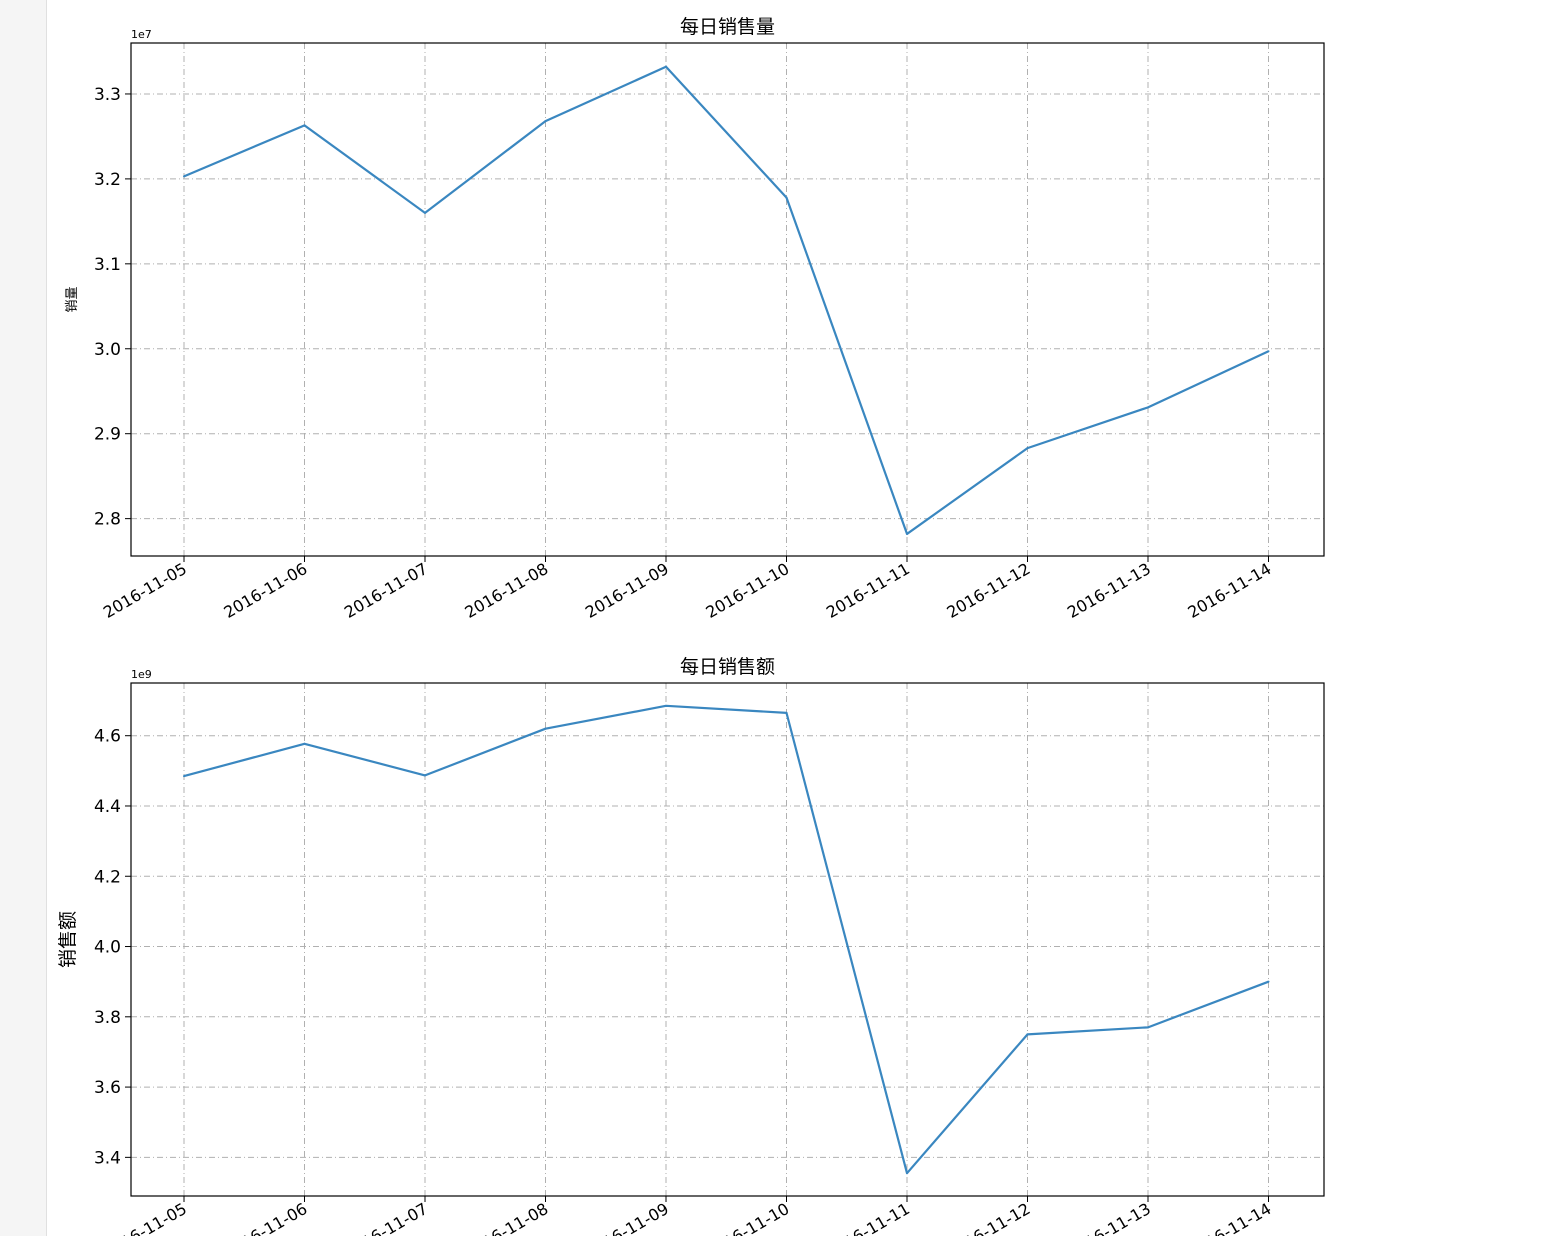 The height and width of the screenshot is (1236, 1557). What do you see at coordinates (107, 265) in the screenshot?
I see `y-tick-label: 3.1` at bounding box center [107, 265].